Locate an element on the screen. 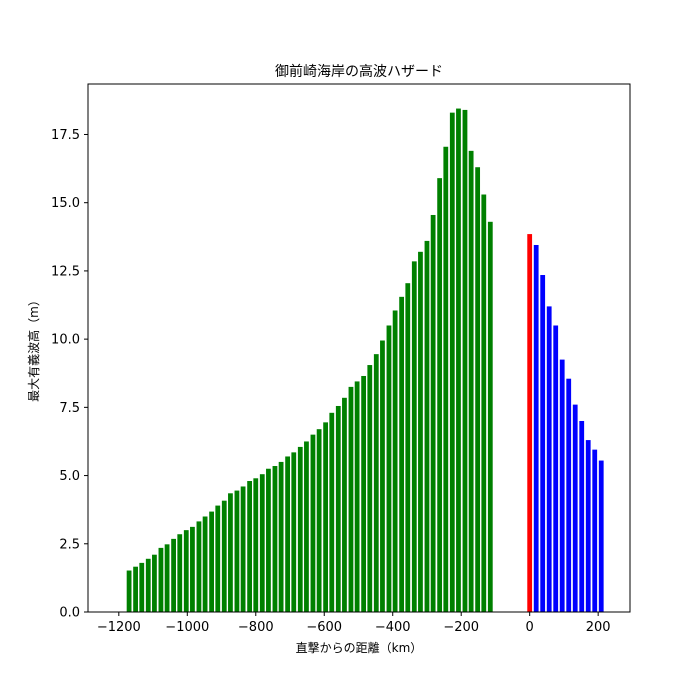 Image resolution: width=700 pixels, height=700 pixels. y-tick-label: 17.5 is located at coordinates (65, 135).